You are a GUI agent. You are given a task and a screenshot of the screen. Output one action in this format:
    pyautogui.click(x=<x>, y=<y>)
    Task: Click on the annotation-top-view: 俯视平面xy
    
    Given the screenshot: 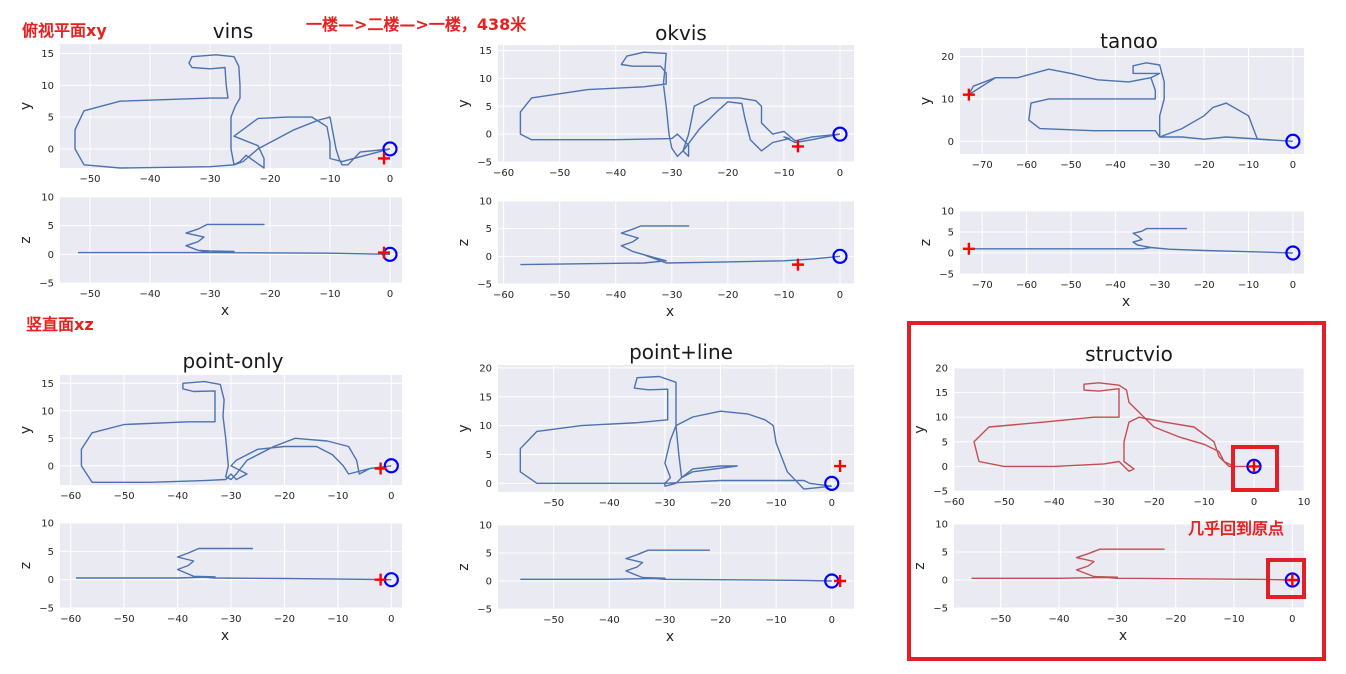 What is the action you would take?
    pyautogui.click(x=64, y=30)
    